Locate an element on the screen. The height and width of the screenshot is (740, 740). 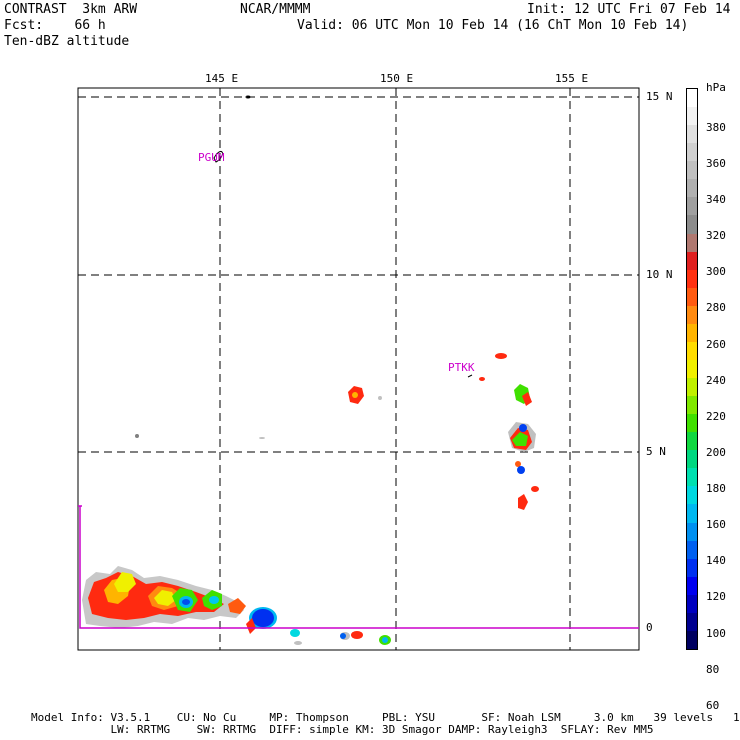
echo-cyan-east is located at coordinates (214, 600).